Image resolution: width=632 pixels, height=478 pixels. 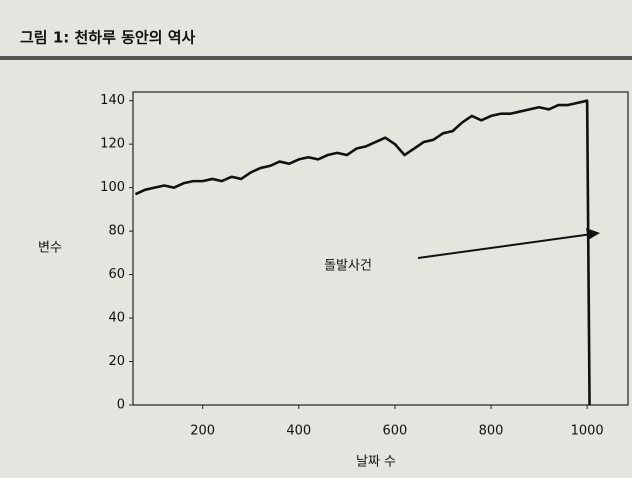 What do you see at coordinates (505, 246) in the screenshot?
I see `annotation-arrow` at bounding box center [505, 246].